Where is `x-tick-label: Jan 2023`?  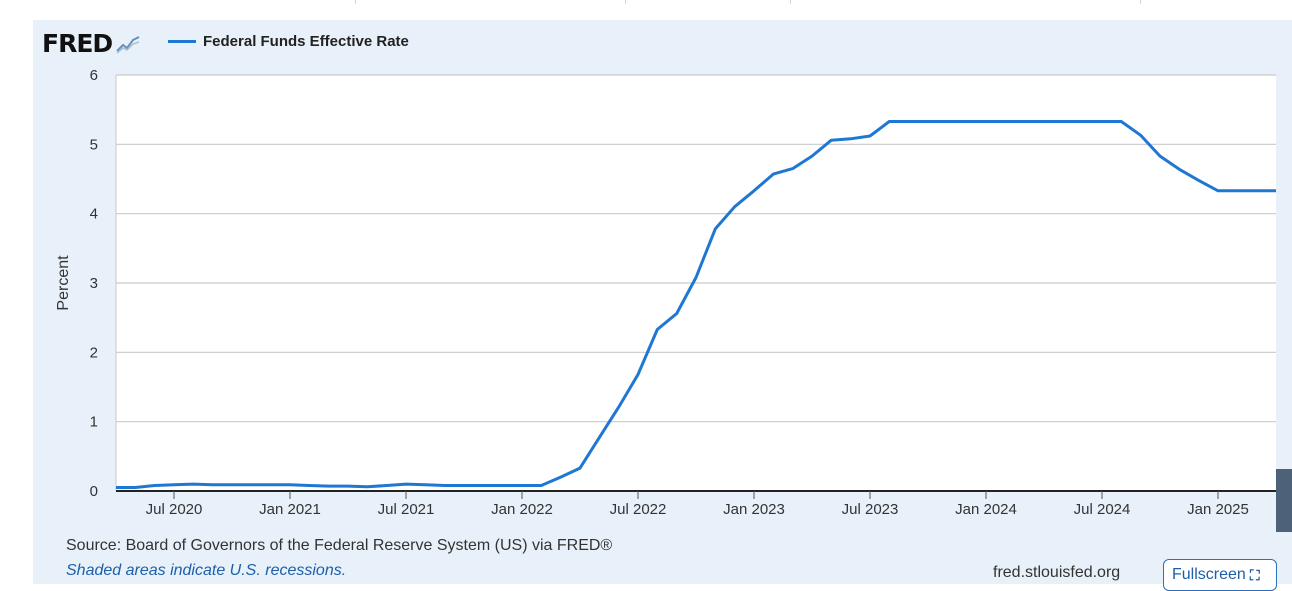
x-tick-label: Jan 2023 is located at coordinates (754, 509).